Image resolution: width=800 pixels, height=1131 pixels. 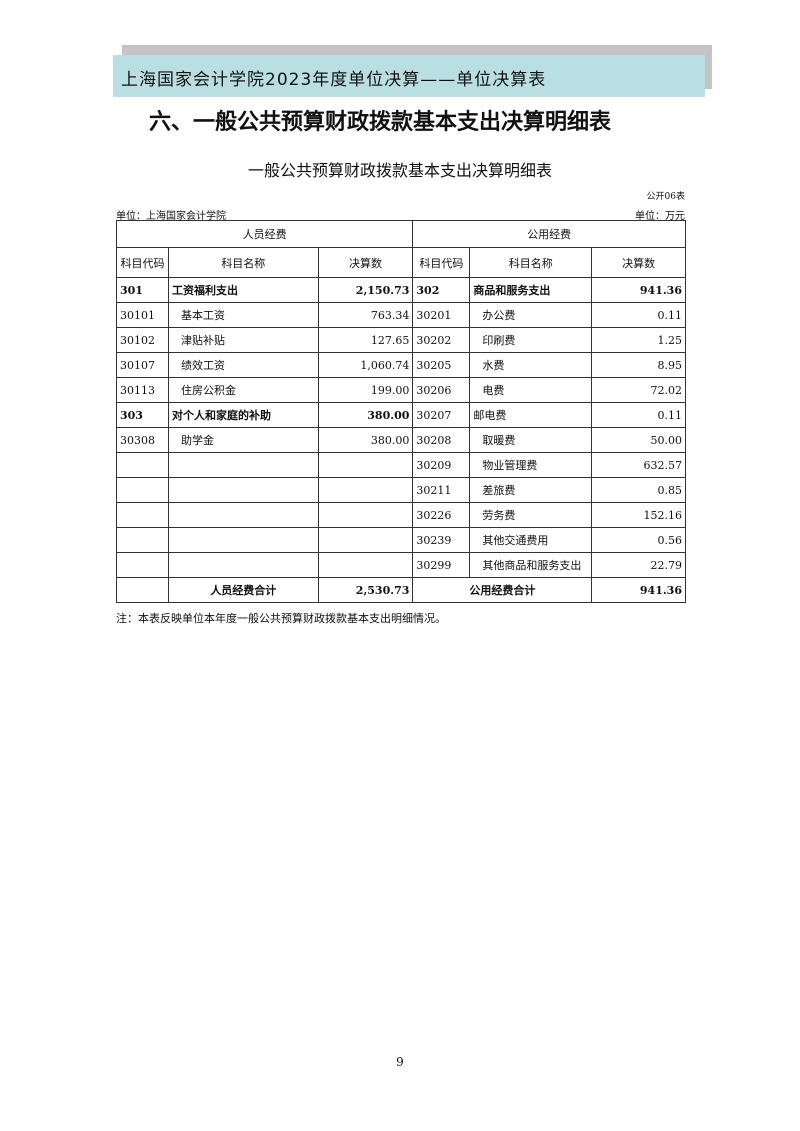 I want to click on total-value-public: 941.36, so click(x=638, y=590).